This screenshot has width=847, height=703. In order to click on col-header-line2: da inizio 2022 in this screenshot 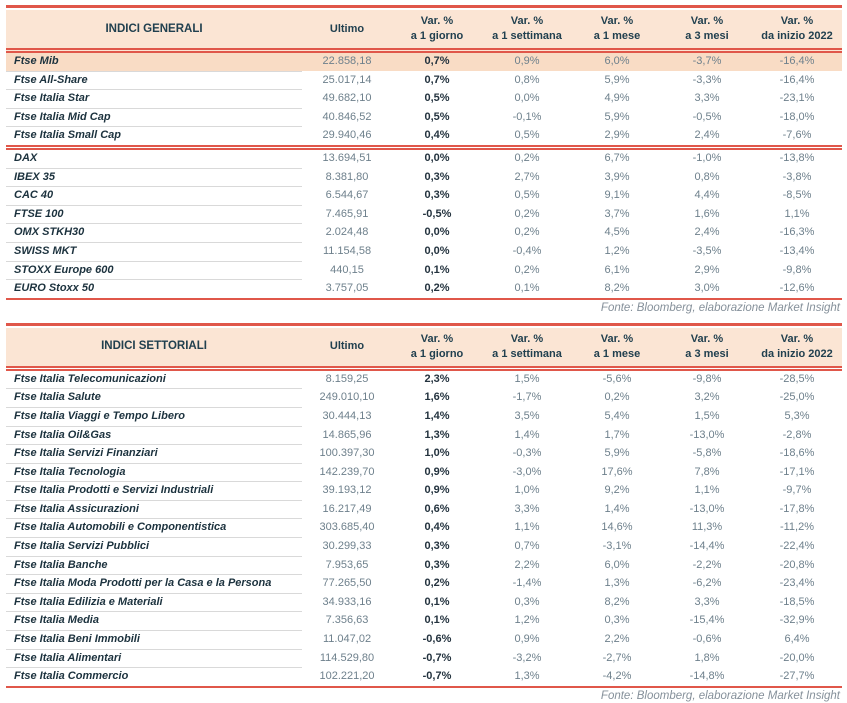, I will do `click(797, 36)`.